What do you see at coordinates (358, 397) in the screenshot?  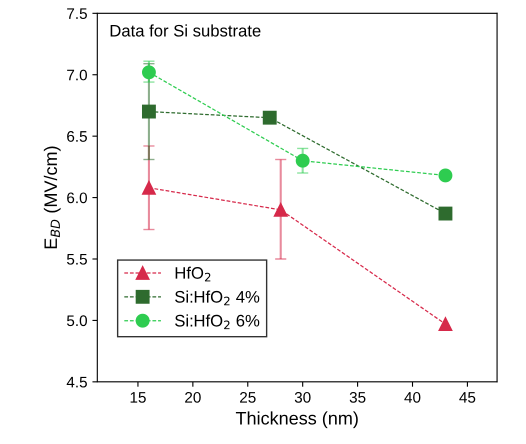 I see `x-tick-label: 35` at bounding box center [358, 397].